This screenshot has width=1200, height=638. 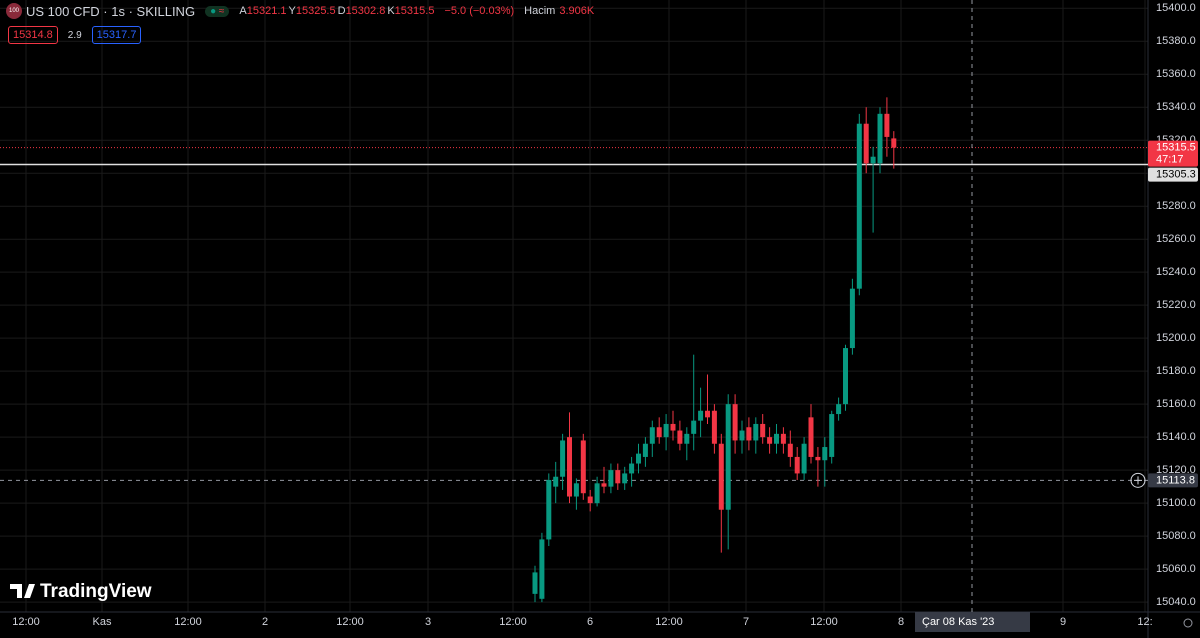 I want to click on quote: 15314.8 2.9 15317.7, so click(x=75, y=35).